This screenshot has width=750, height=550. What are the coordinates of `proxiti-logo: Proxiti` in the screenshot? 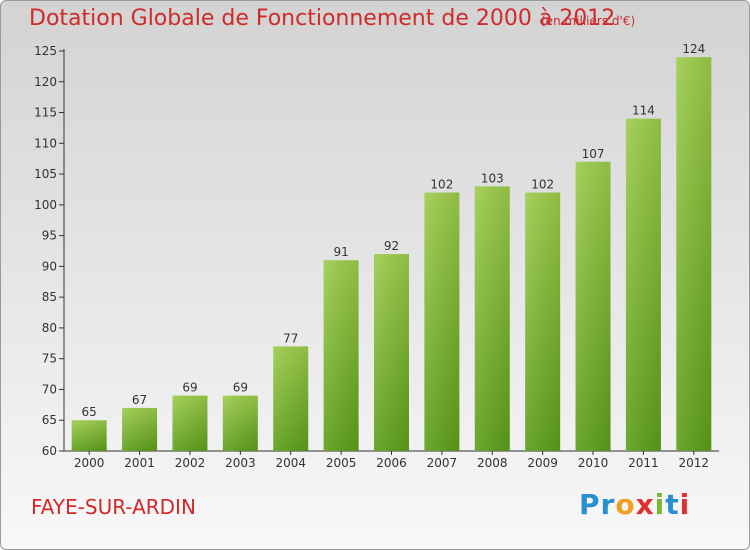 It's located at (634, 504).